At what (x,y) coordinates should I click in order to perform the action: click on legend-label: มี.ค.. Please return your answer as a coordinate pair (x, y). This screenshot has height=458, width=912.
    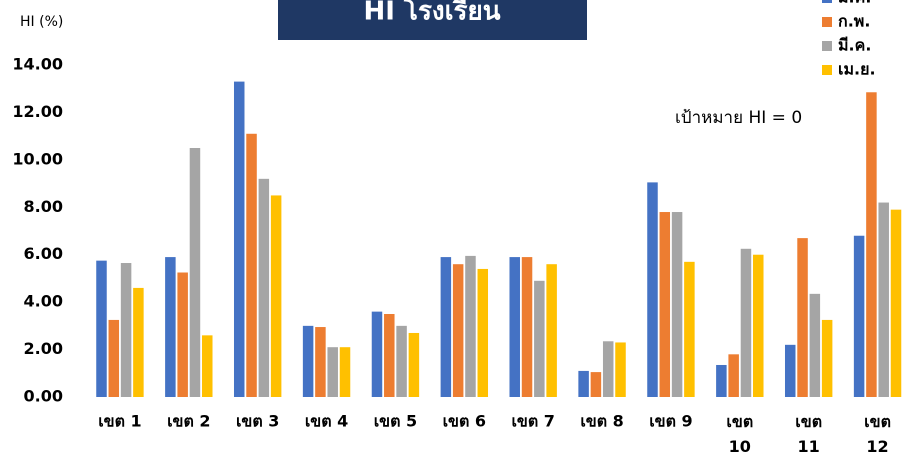
    Looking at the image, I should click on (854, 45).